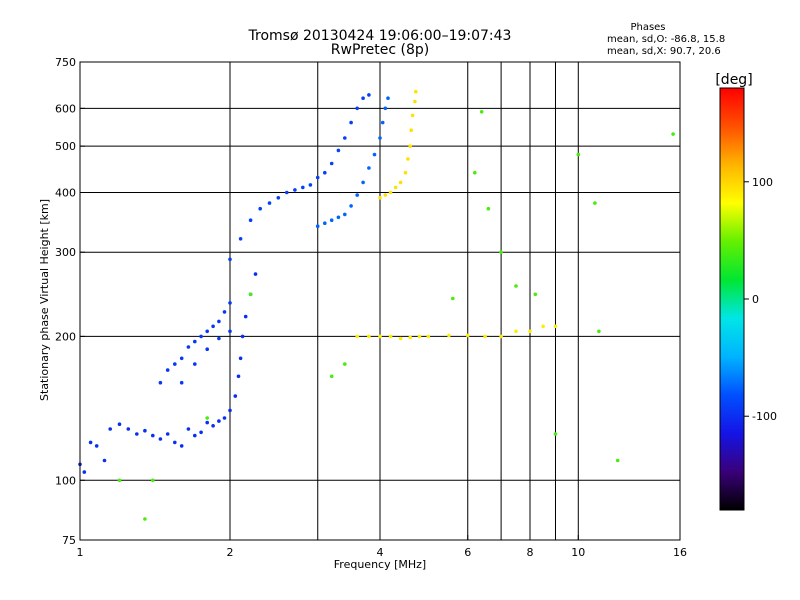 The width and height of the screenshot is (800, 600). I want to click on y-tick-label: 400, so click(65, 192).